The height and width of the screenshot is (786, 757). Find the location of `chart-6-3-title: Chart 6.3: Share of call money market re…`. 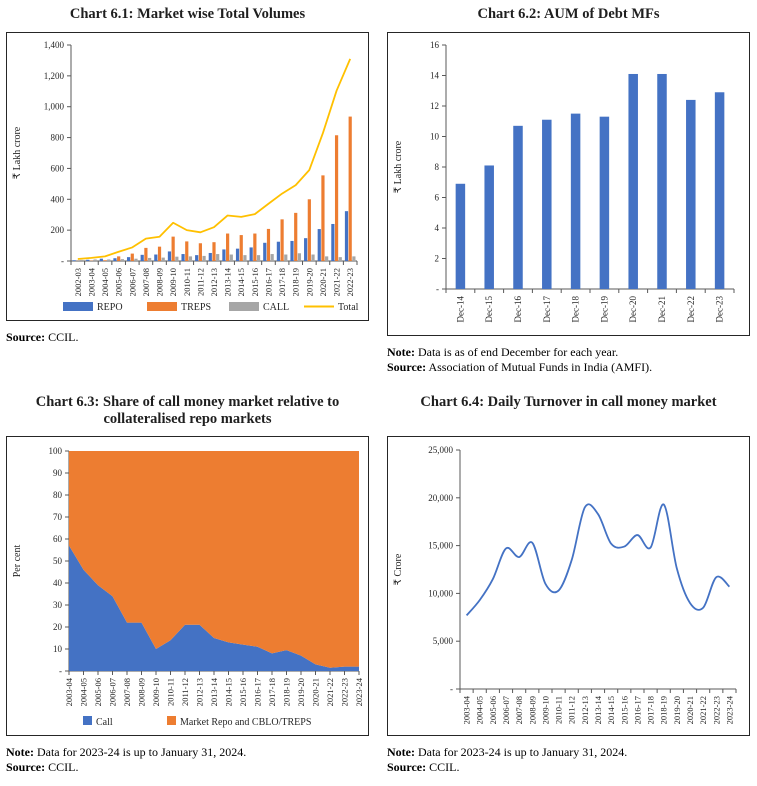

chart-6-3-title: Chart 6.3: Share of call money market re… is located at coordinates (187, 410).